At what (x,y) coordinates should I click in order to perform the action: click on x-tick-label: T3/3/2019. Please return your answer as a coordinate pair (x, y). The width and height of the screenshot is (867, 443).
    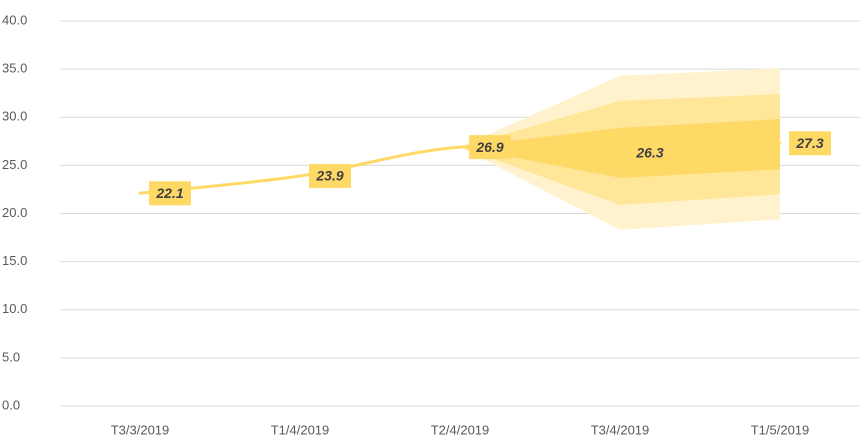
    Looking at the image, I should click on (140, 429).